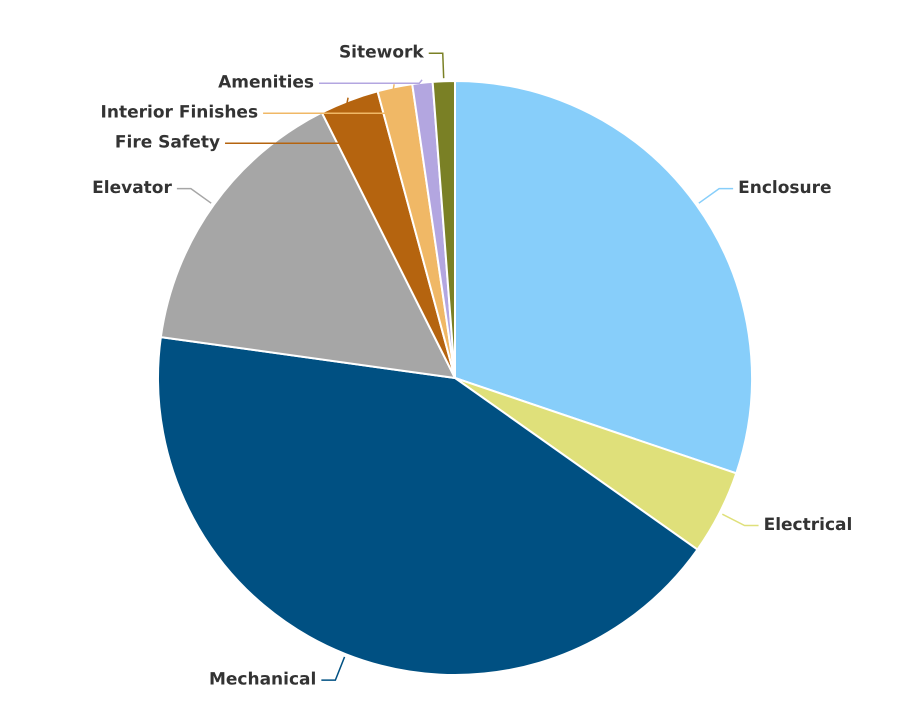 The height and width of the screenshot is (728, 904). What do you see at coordinates (262, 680) in the screenshot?
I see `slice-label: Mechanical` at bounding box center [262, 680].